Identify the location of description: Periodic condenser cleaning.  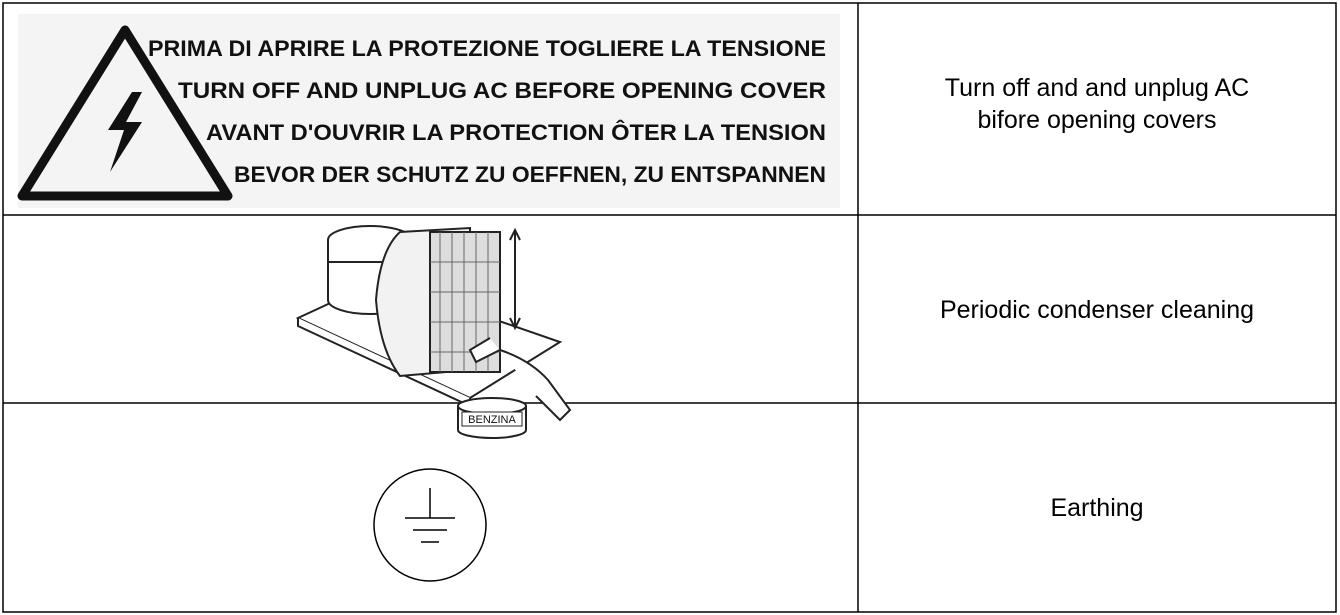
(1097, 310).